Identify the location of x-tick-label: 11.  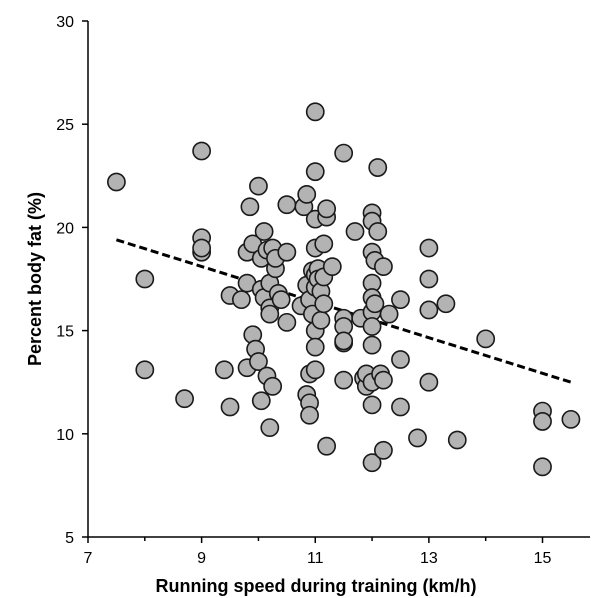
(315, 558).